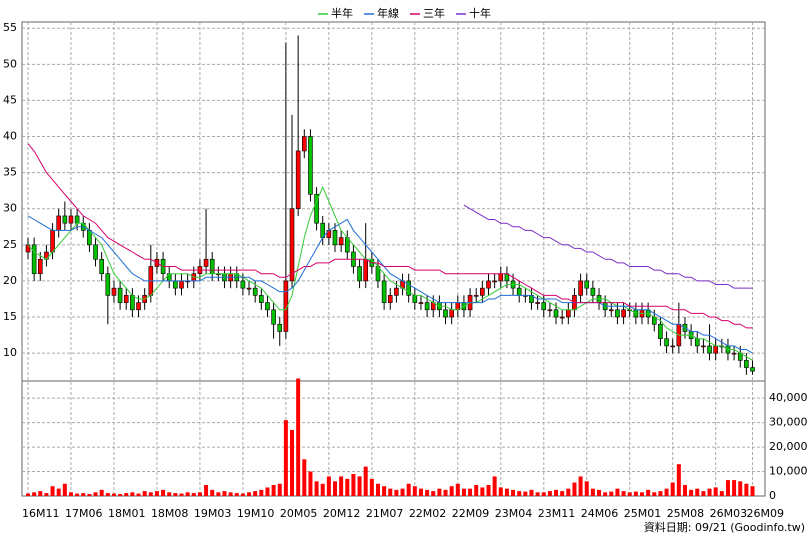 The height and width of the screenshot is (540, 808). What do you see at coordinates (10, 27) in the screenshot?
I see `y-tick-label: 55` at bounding box center [10, 27].